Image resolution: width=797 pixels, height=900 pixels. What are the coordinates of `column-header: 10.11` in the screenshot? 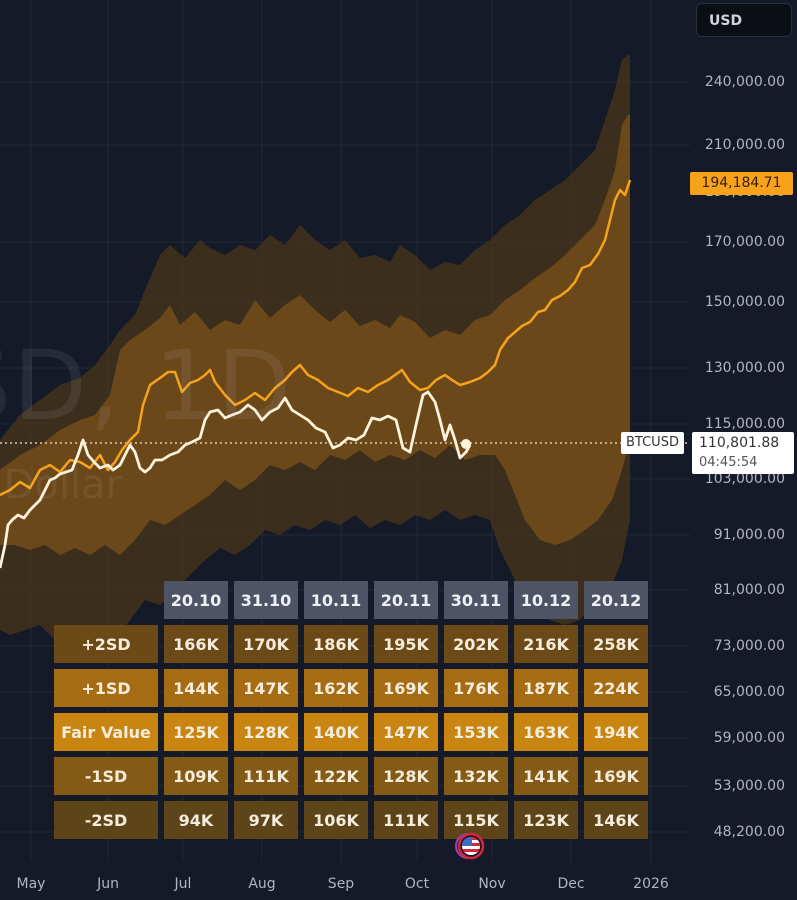 It's located at (336, 600).